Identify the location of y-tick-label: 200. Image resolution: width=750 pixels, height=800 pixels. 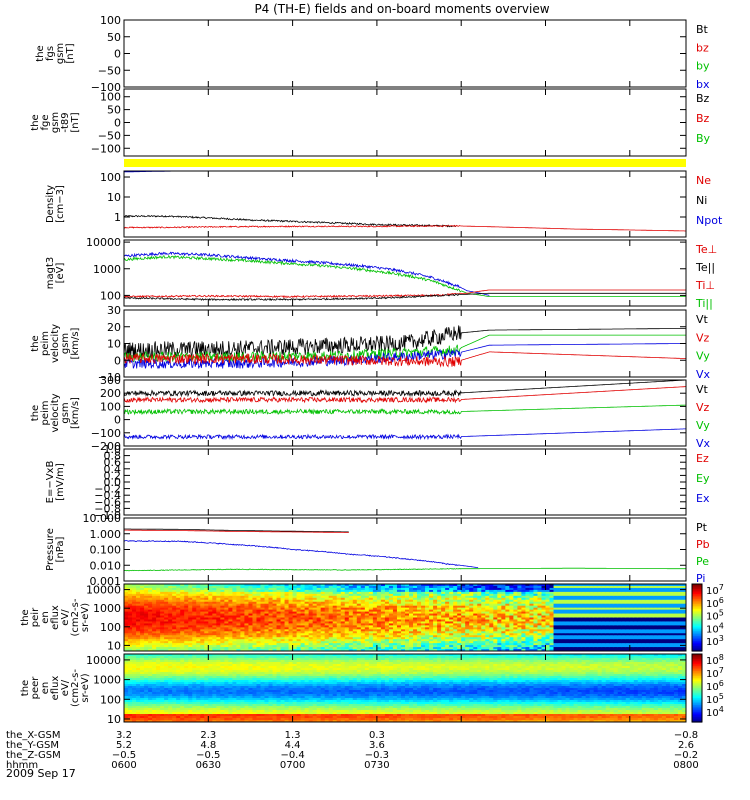
(110, 393).